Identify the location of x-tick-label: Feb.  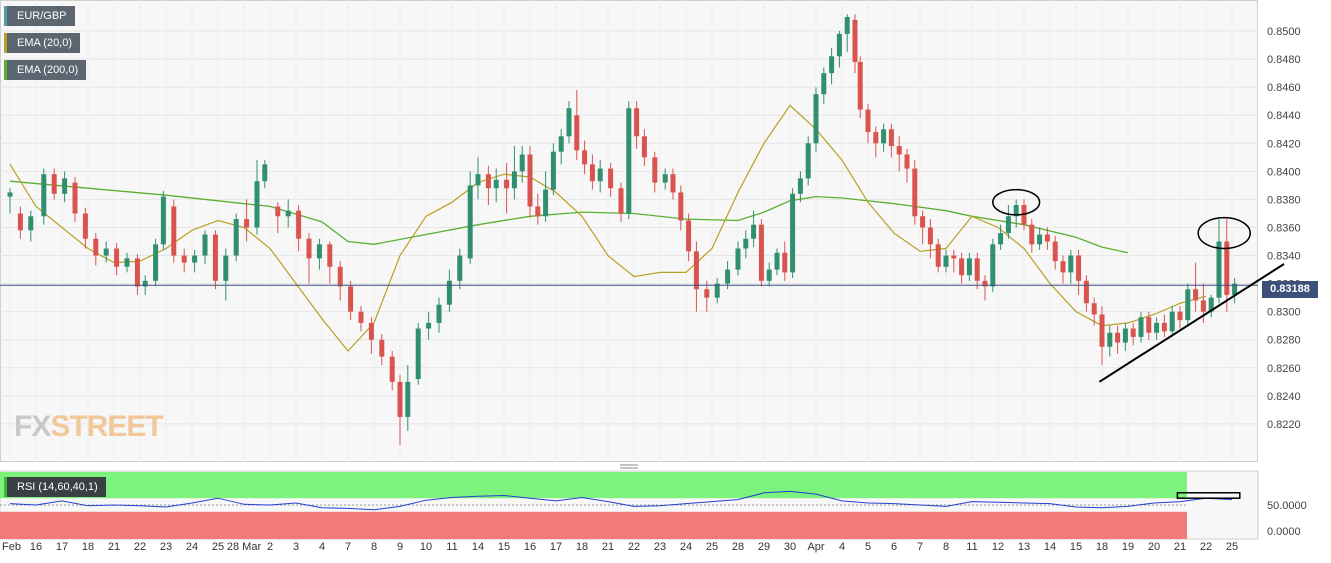
(11, 547).